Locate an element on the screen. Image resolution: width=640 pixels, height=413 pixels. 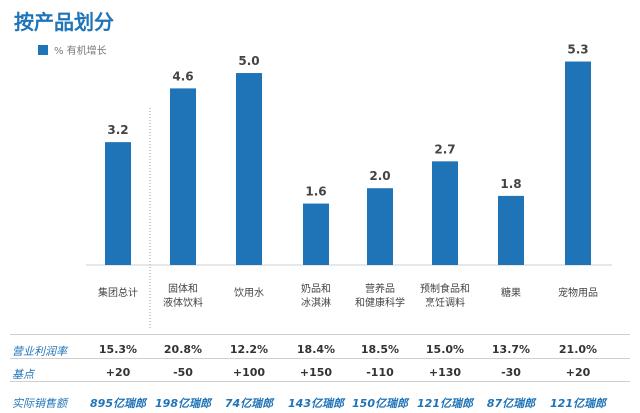
table-cell: +130 is located at coordinates (445, 372).